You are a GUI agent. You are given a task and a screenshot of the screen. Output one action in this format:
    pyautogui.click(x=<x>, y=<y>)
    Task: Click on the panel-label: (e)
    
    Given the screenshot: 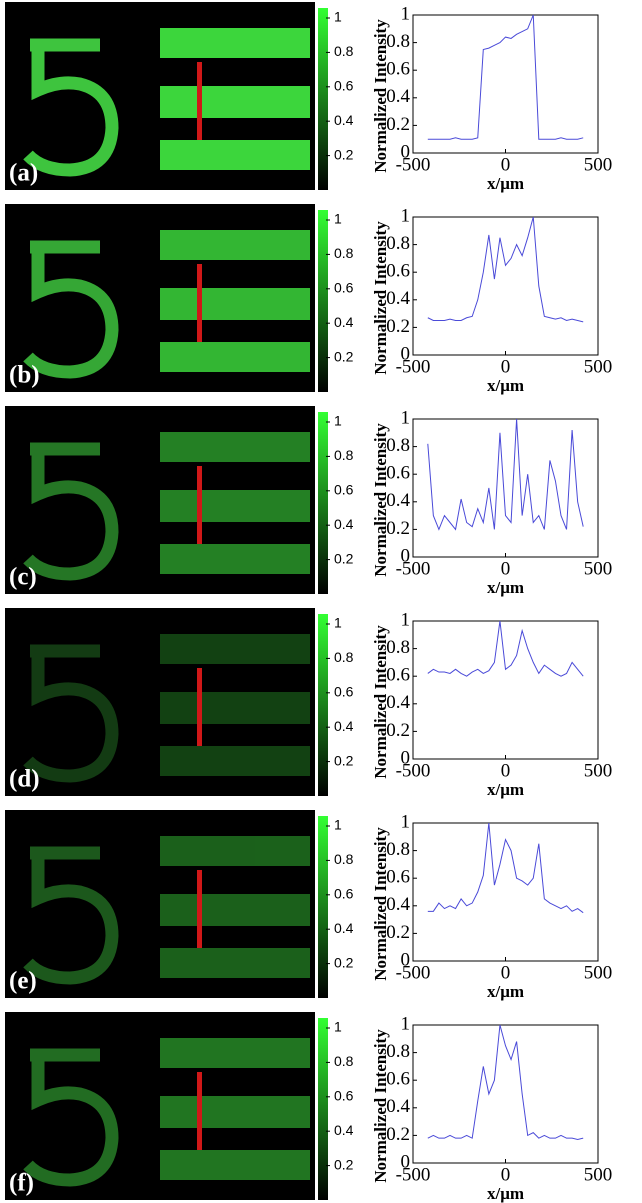 What is the action you would take?
    pyautogui.click(x=23, y=981)
    